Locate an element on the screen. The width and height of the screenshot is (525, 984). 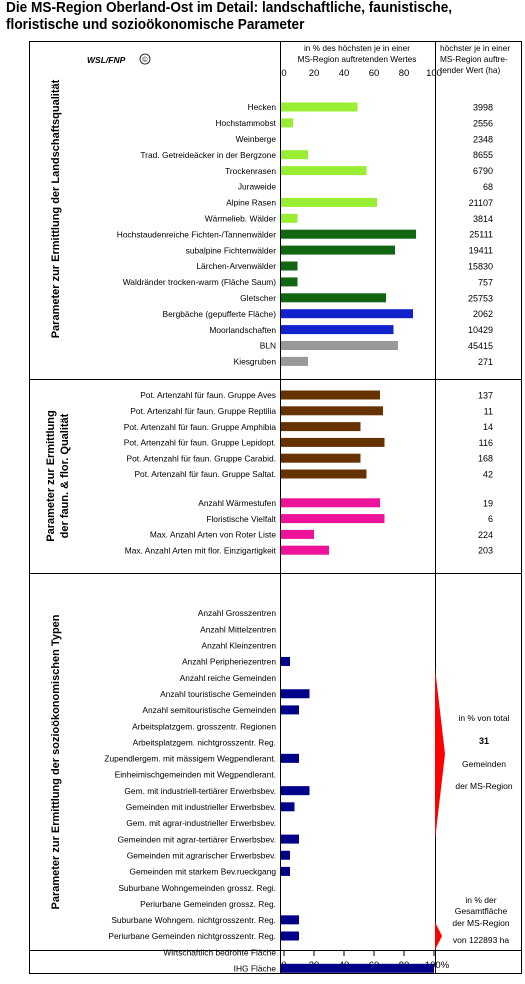
chart-row: Hecken 3998 is located at coordinates (370, 107).